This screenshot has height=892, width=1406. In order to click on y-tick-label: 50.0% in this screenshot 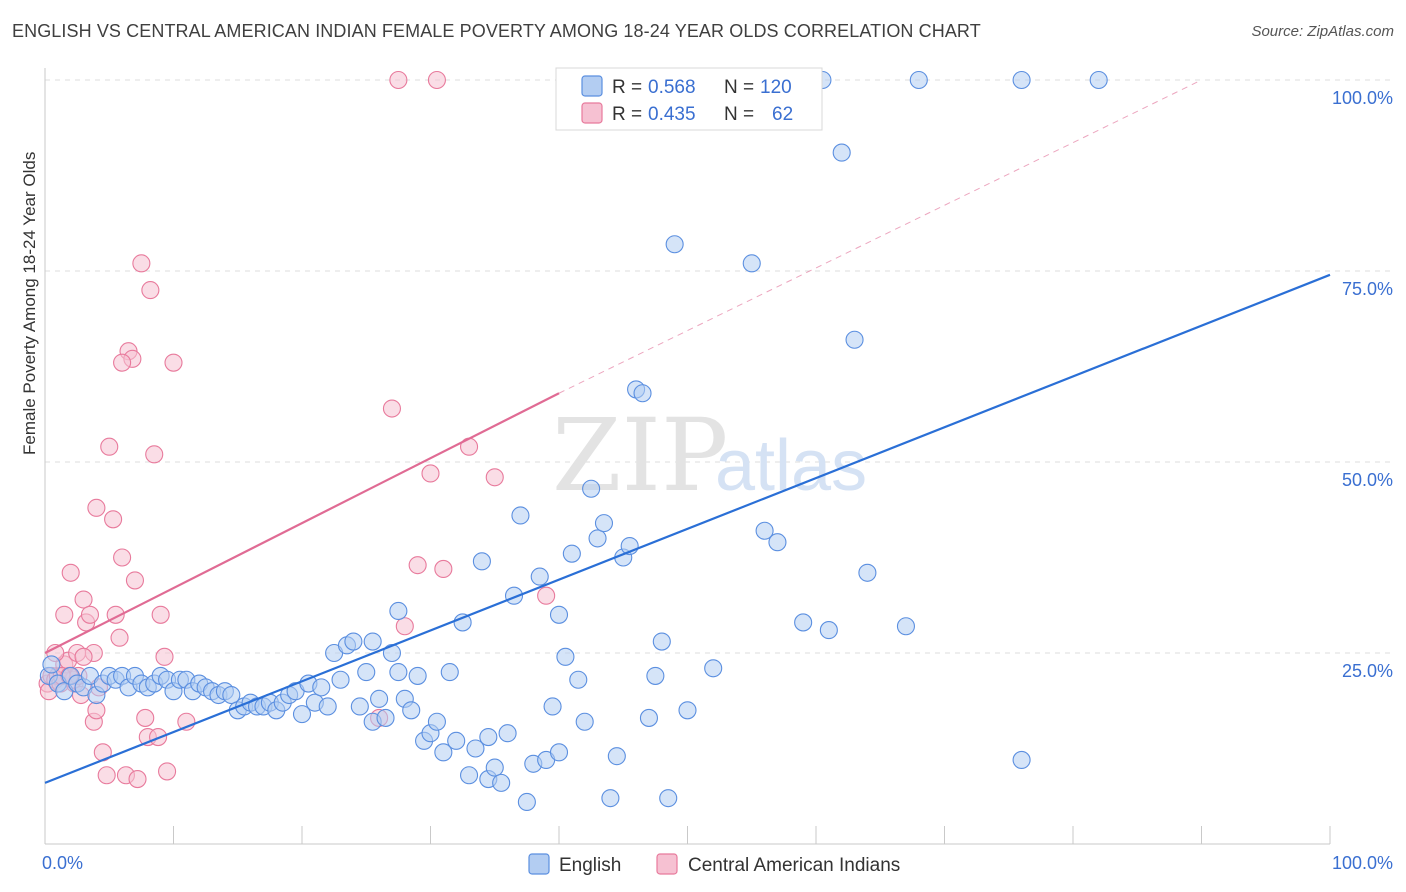, I will do `click(1367, 480)`.